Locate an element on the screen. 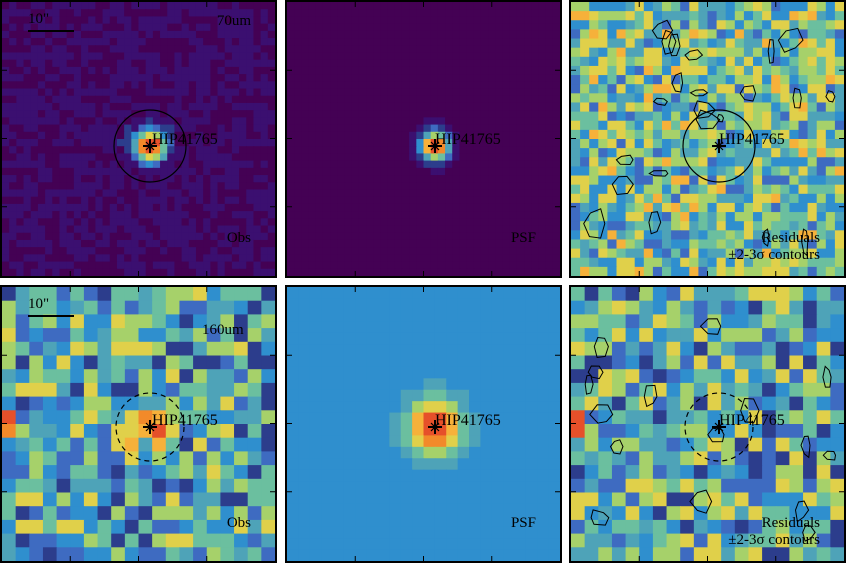 The width and height of the screenshot is (850, 566). band-label: 160um is located at coordinates (223, 330).